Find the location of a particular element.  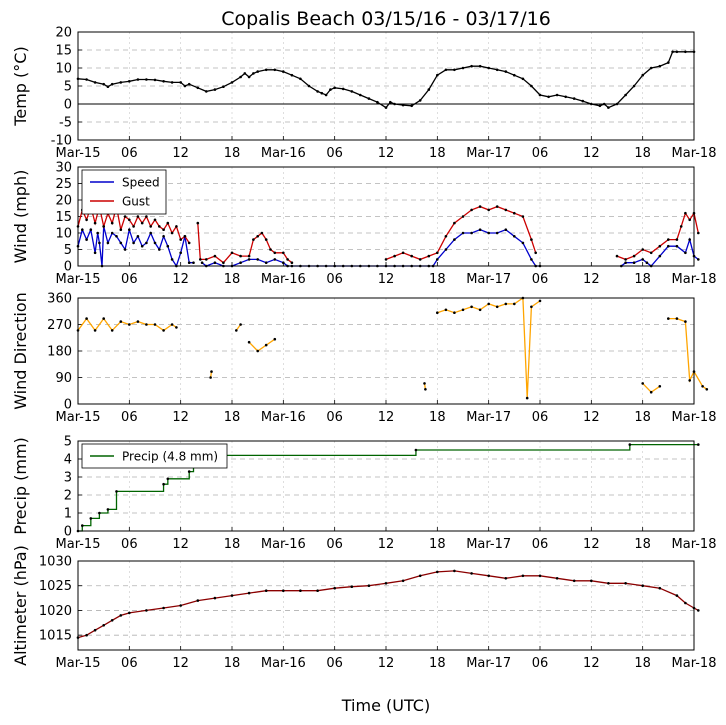

y-tick-label: 20 is located at coordinates (63, 201).